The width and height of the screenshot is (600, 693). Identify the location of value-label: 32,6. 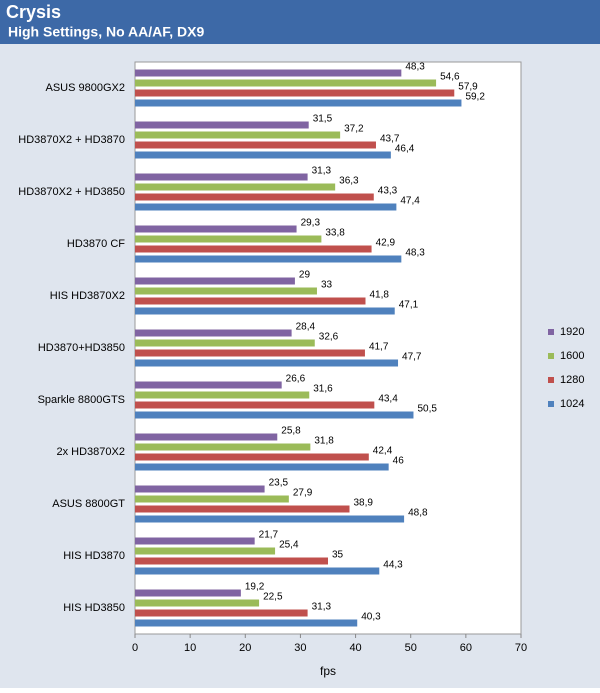
(329, 337).